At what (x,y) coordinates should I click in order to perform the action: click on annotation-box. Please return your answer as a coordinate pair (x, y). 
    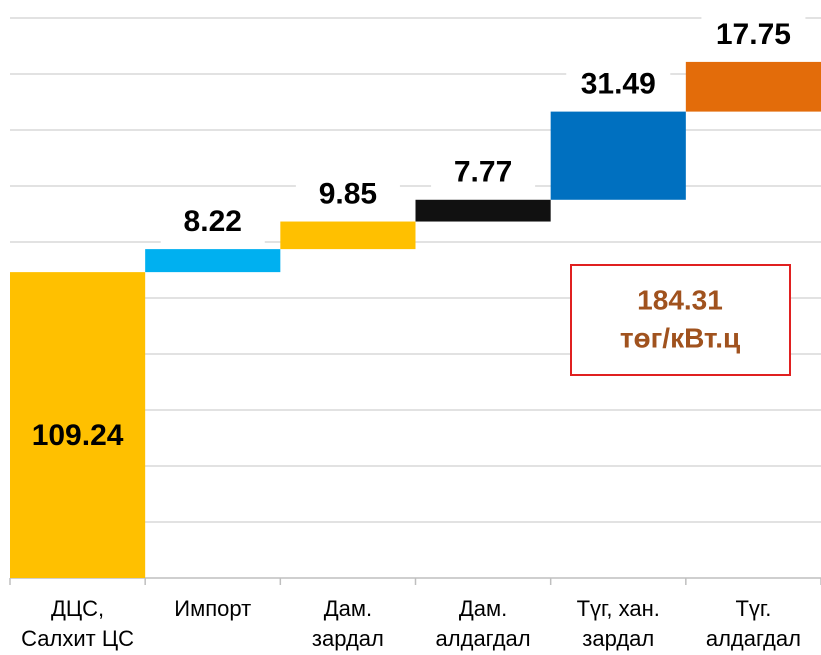
    Looking at the image, I should click on (680, 320).